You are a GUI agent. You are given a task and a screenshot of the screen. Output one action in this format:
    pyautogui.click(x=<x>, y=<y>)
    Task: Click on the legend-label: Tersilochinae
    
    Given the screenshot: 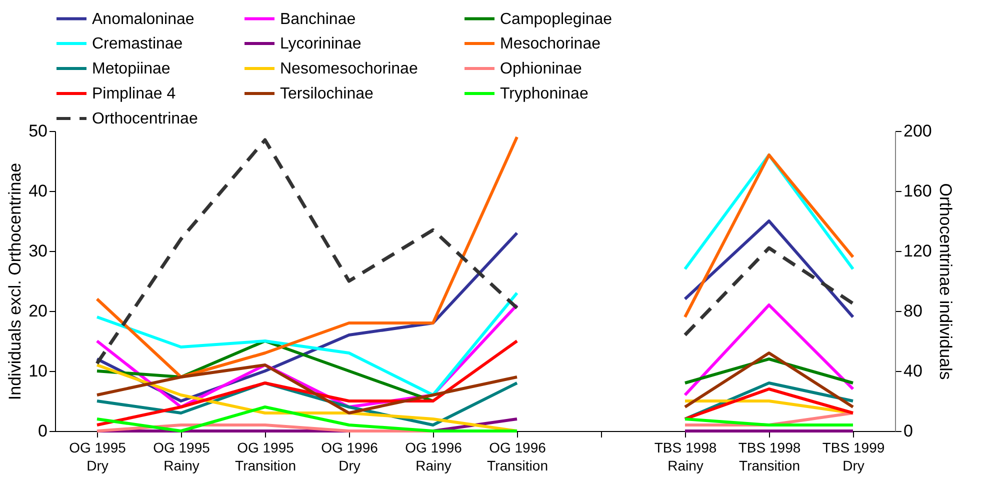 What is the action you would take?
    pyautogui.click(x=327, y=94)
    